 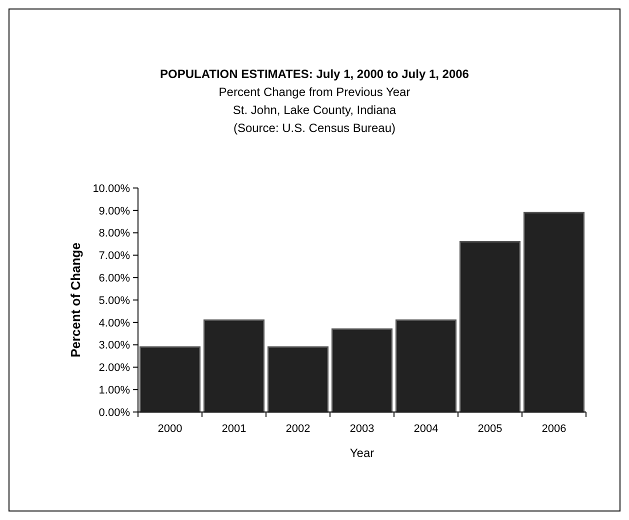 What do you see at coordinates (114, 211) in the screenshot?
I see `y-tick-label: 9.00%` at bounding box center [114, 211].